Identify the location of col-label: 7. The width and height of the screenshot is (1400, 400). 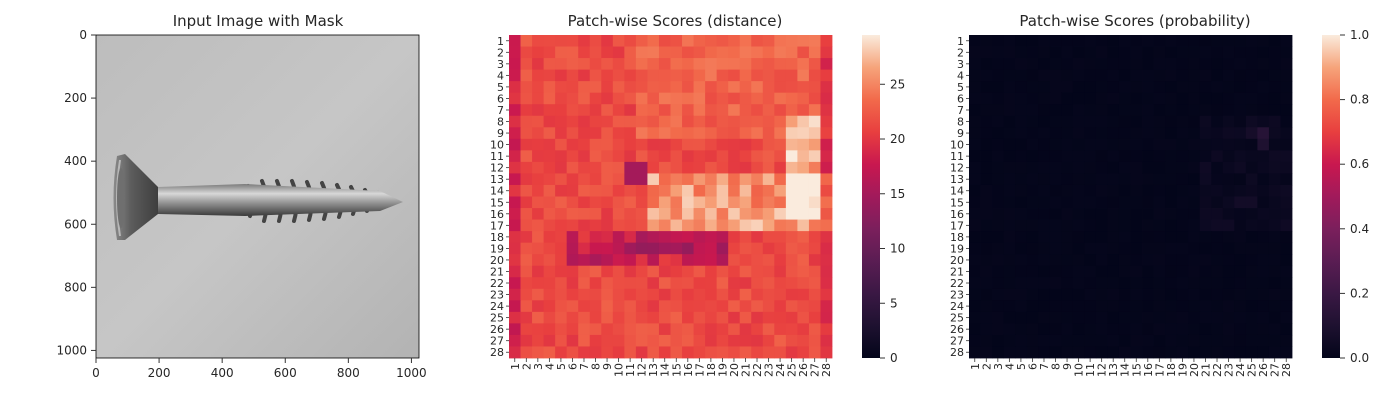
(584, 366).